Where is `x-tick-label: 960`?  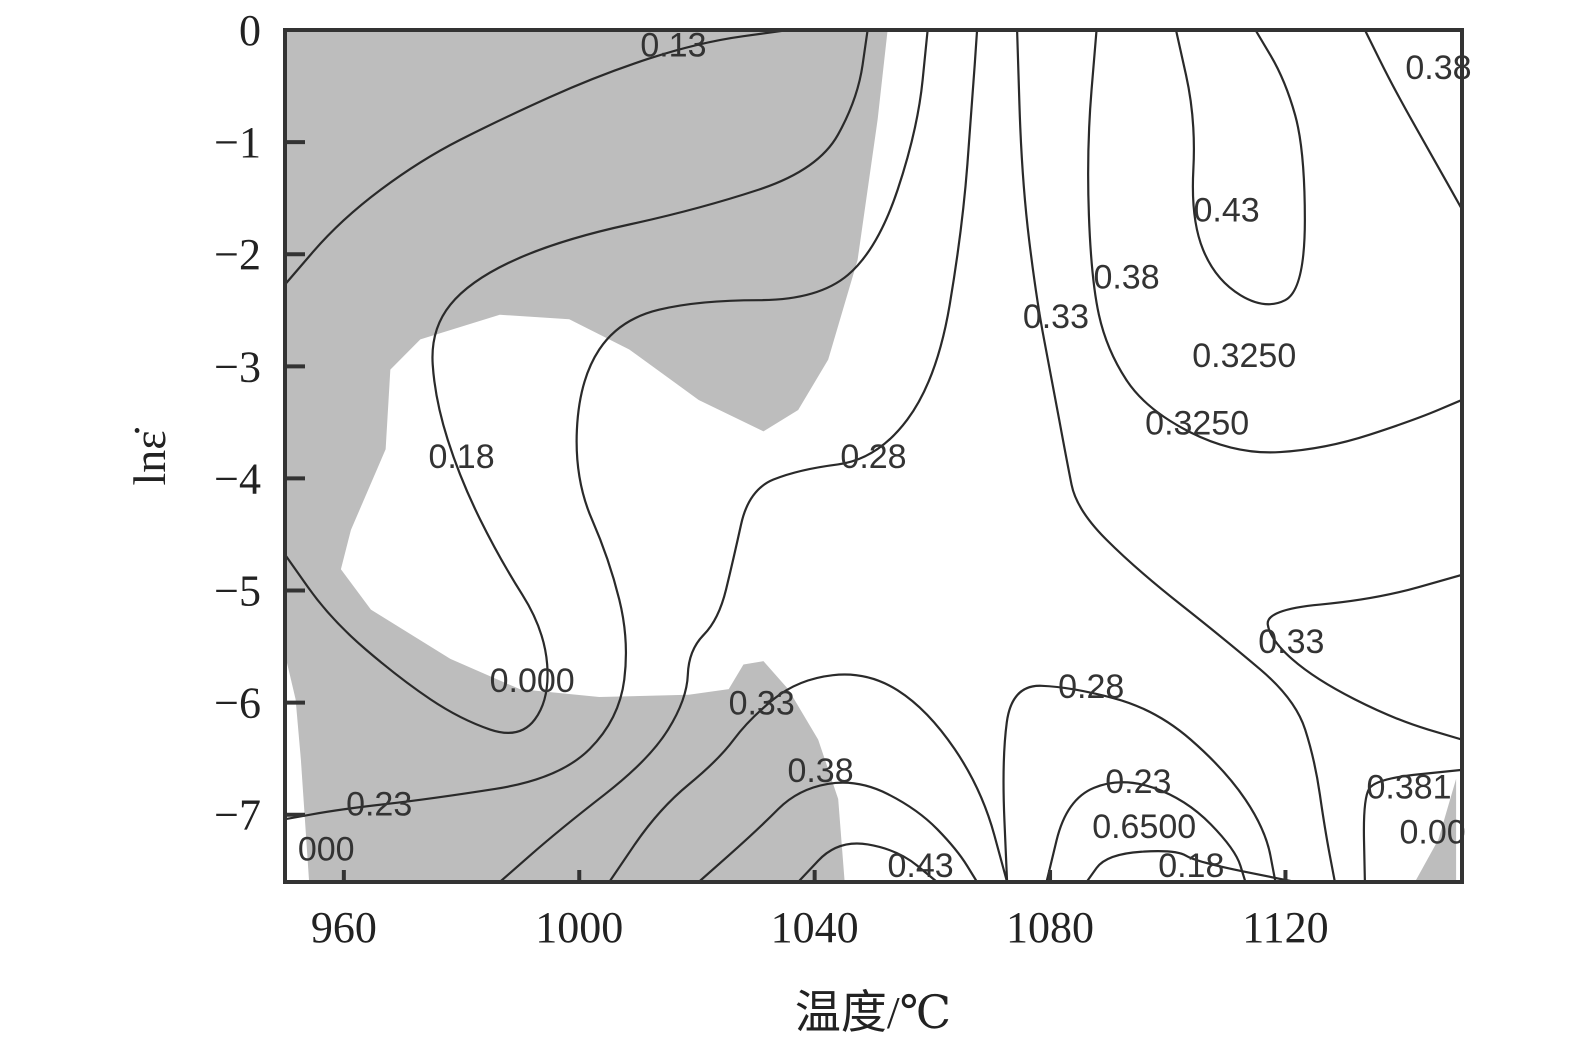
x-tick-label: 960 is located at coordinates (344, 927).